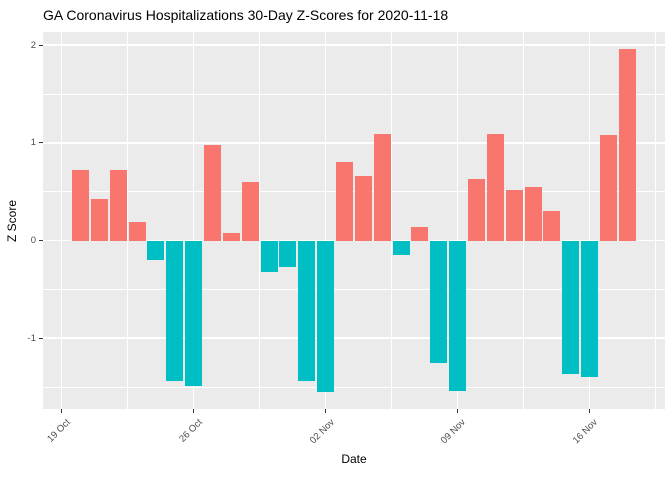 This screenshot has width=672, height=480. Describe the element at coordinates (354, 459) in the screenshot. I see `x-axis-title: Date` at that location.